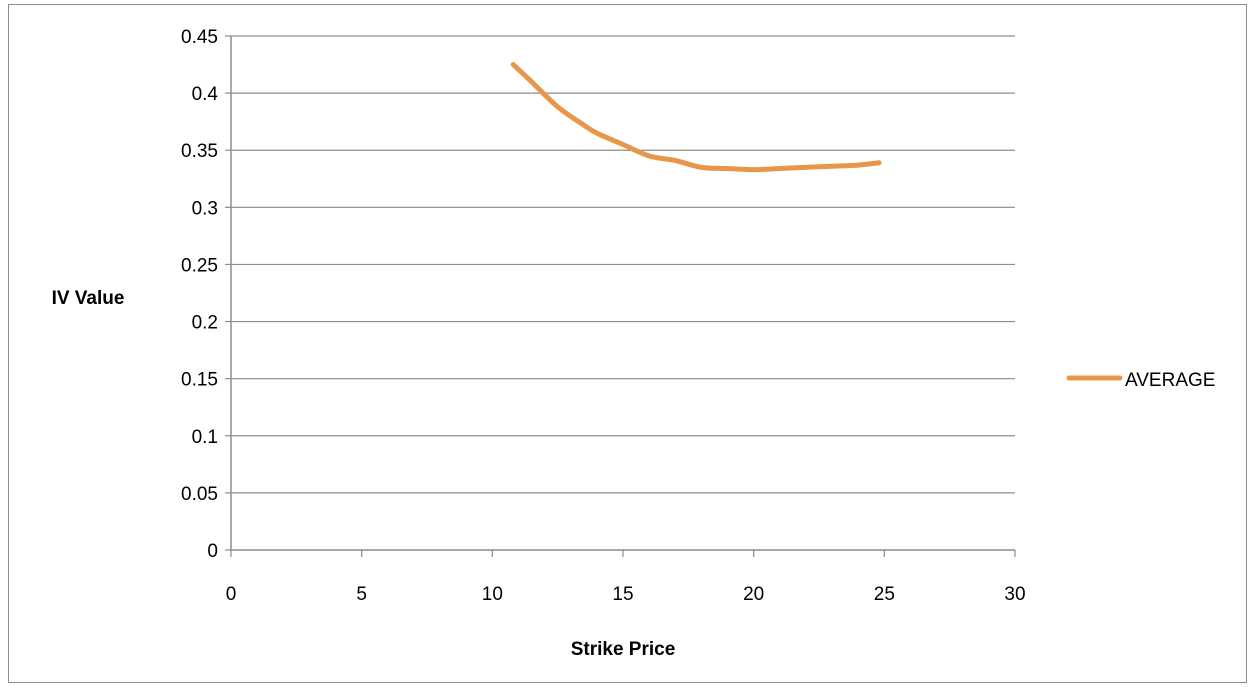 Image resolution: width=1255 pixels, height=687 pixels. Describe the element at coordinates (884, 594) in the screenshot. I see `x-tick-label: 25` at that location.